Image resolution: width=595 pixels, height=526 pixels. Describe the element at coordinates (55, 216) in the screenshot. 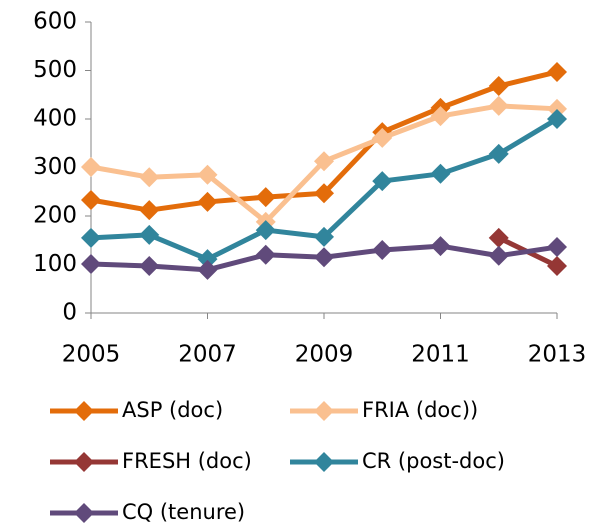

I see `y-tick-label: 200` at that location.